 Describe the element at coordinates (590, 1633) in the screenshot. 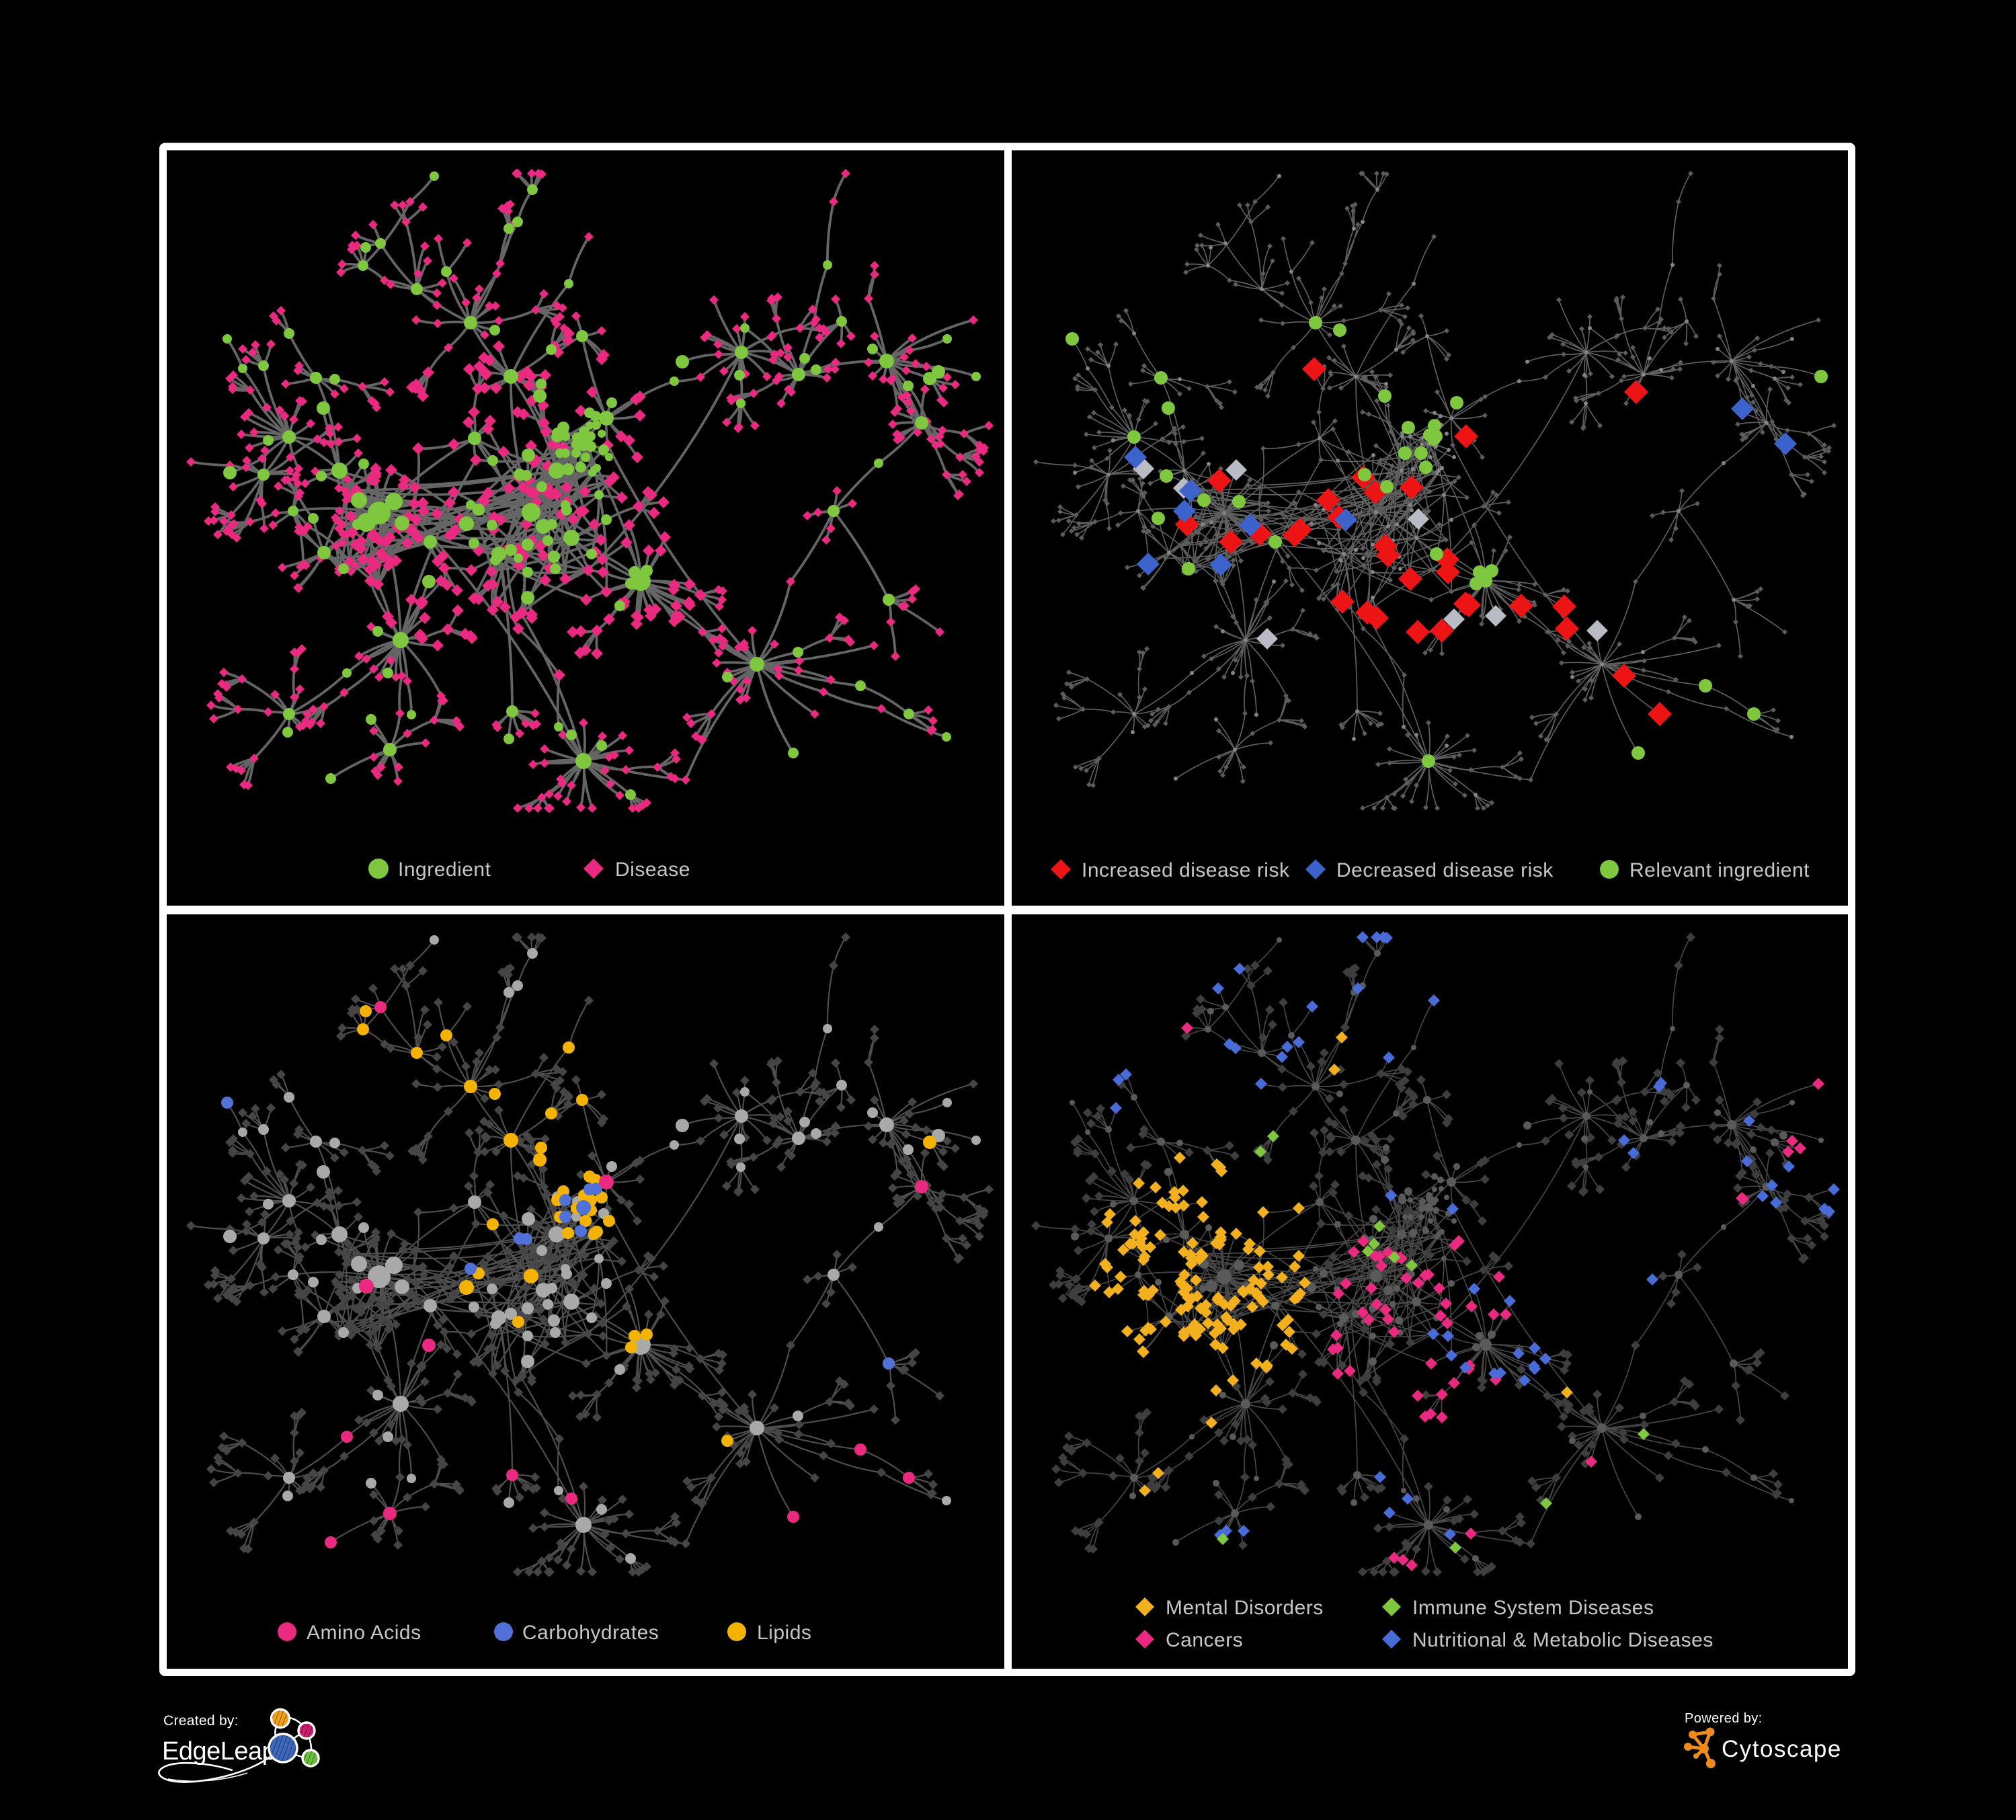

I see `svg-text: Carbohydrates` at that location.